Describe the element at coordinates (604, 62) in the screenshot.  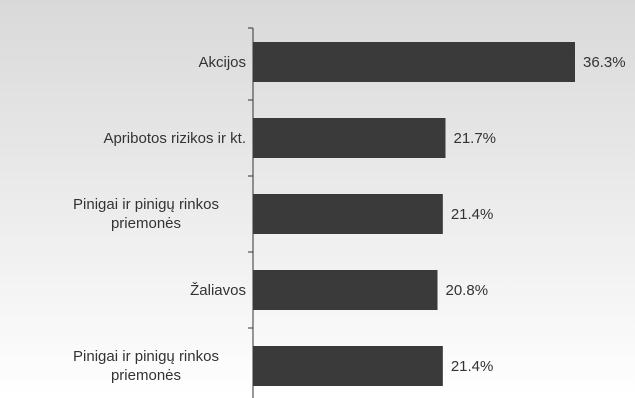
I see `value-label: 36.3%` at that location.